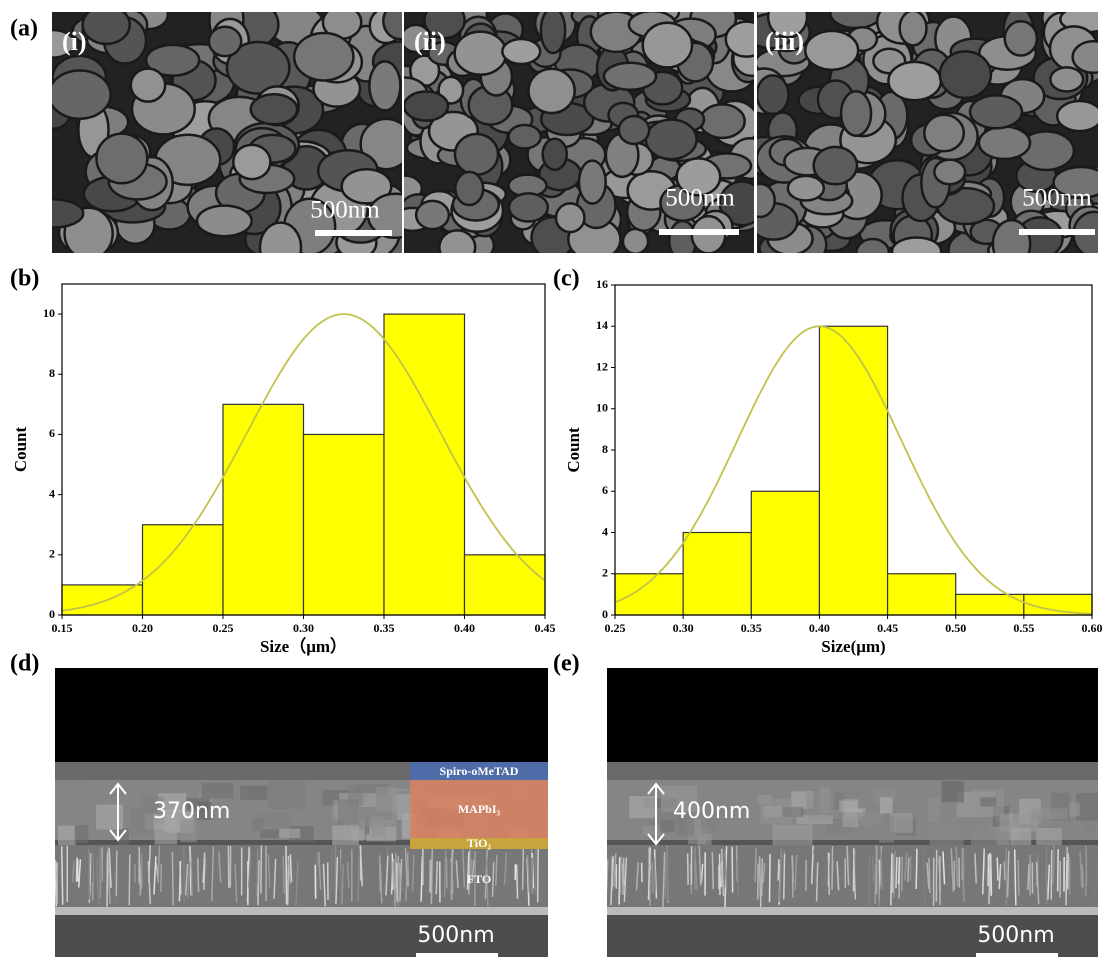 The image size is (1112, 965). What do you see at coordinates (479, 843) in the screenshot?
I see `layer-label: TiO₂` at bounding box center [479, 843].